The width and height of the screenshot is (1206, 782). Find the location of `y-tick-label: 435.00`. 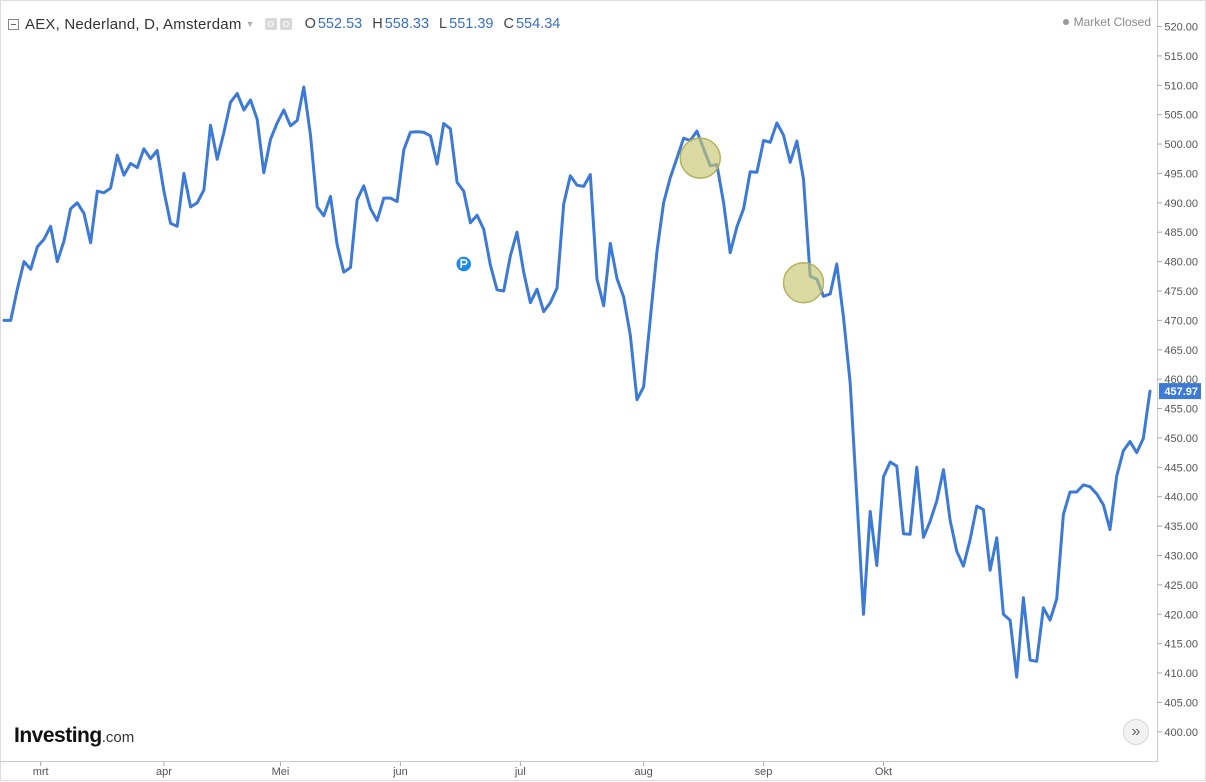

y-tick-label: 435.00 is located at coordinates (1181, 527).